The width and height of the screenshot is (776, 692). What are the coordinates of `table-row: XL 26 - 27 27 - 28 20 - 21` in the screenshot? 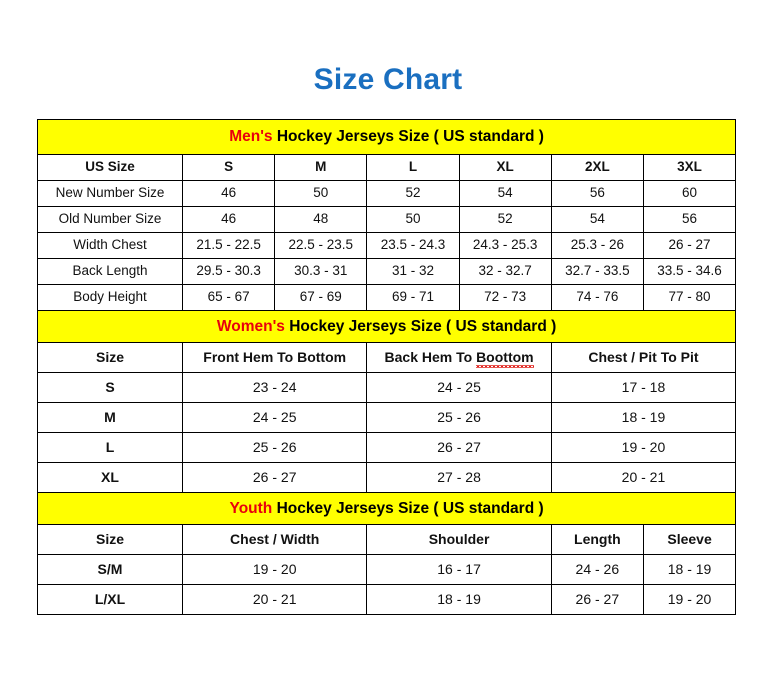 It's located at (387, 477).